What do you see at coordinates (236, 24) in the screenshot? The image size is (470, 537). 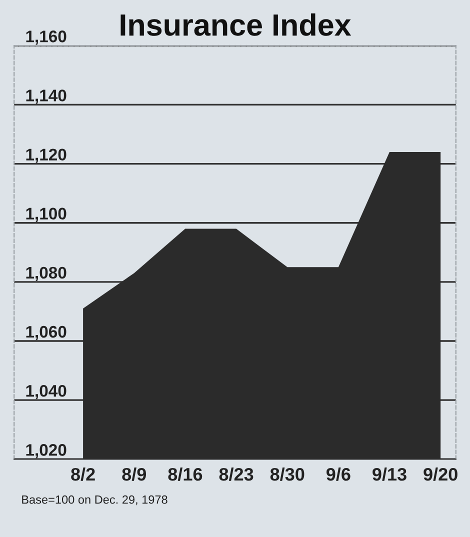 I see `chart-title: Insurance Index` at bounding box center [236, 24].